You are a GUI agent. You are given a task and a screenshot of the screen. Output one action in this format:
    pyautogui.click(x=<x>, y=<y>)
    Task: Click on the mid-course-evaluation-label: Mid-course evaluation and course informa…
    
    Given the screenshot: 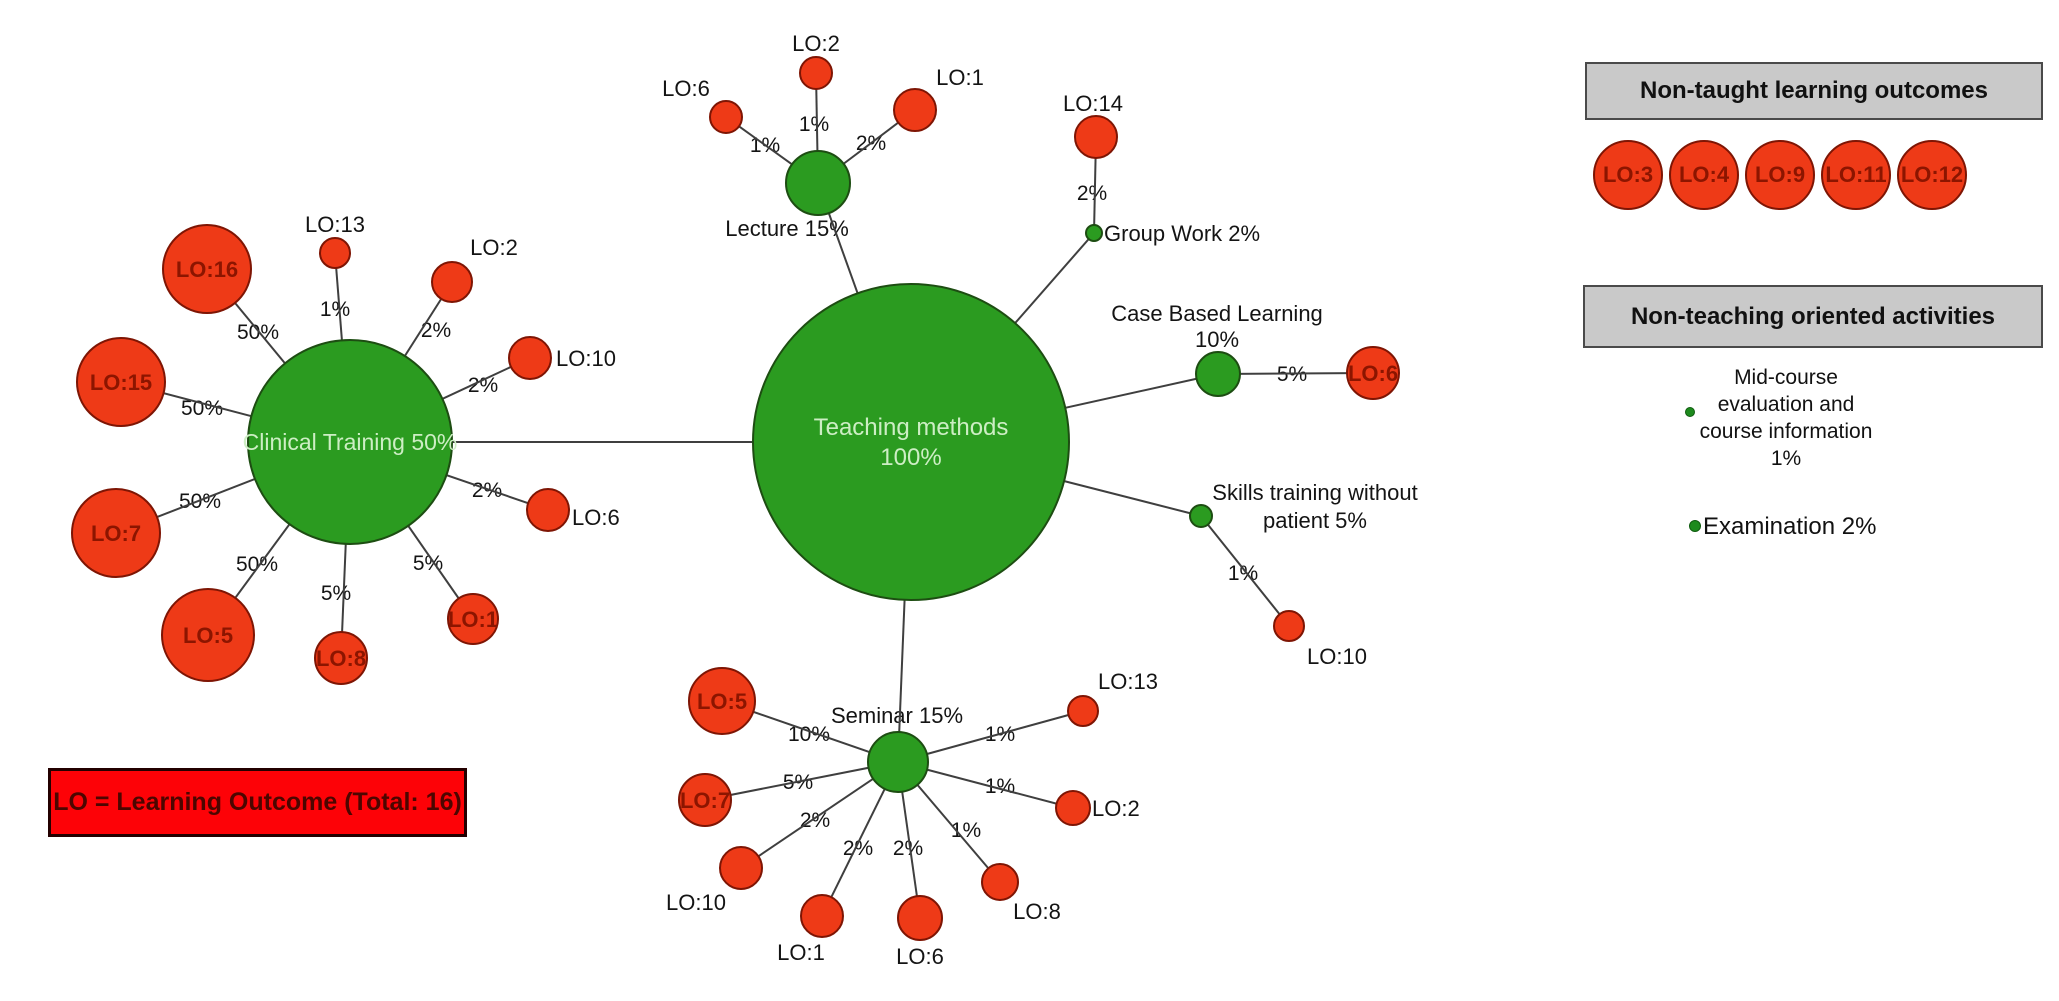 What is the action you would take?
    pyautogui.click(x=1786, y=418)
    